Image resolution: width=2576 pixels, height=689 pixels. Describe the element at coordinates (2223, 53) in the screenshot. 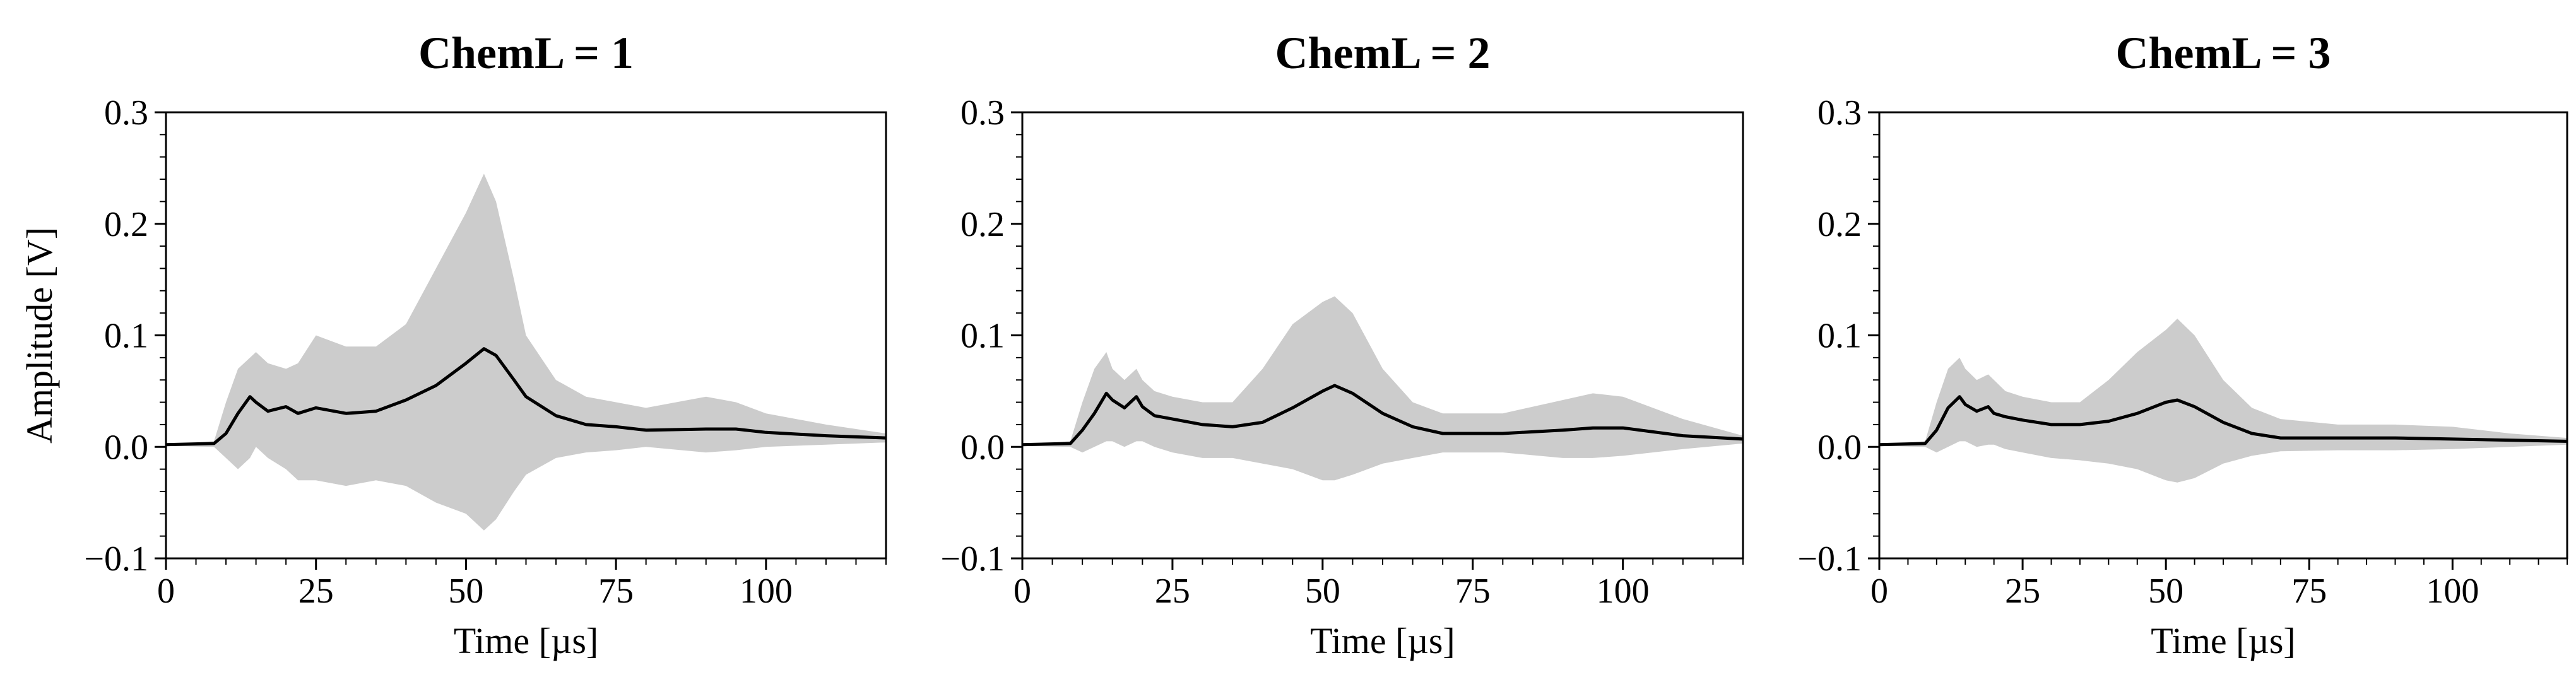

I see `chart-title: ChemL = 3` at that location.